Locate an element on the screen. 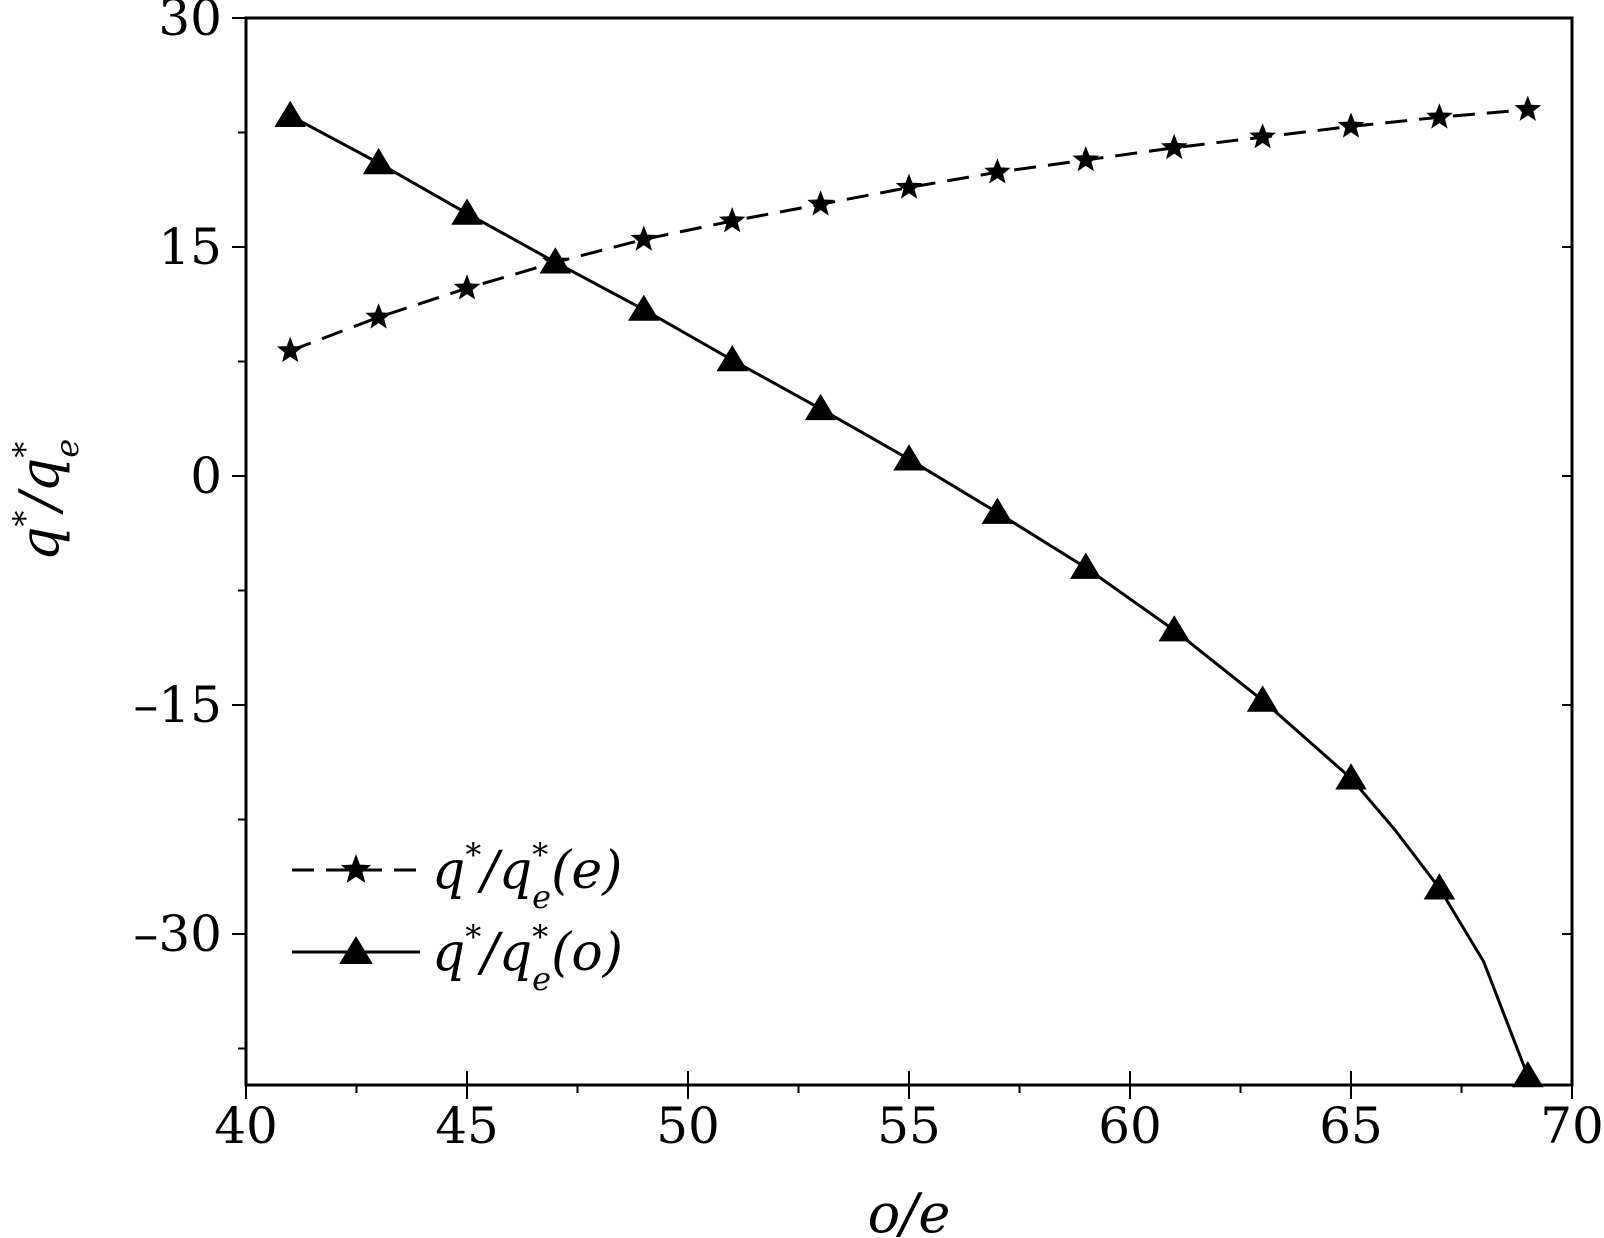 Image resolution: width=1604 pixels, height=1238 pixels. x-axis-label: o/e is located at coordinates (909, 1210).